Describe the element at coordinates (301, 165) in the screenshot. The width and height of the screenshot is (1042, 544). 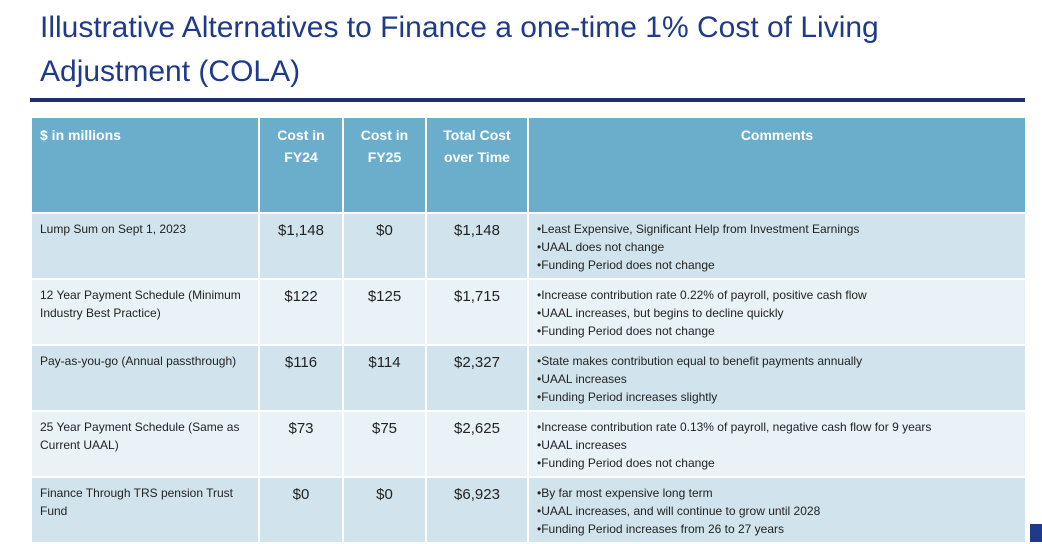
I see `column-header: Cost in FY24` at that location.